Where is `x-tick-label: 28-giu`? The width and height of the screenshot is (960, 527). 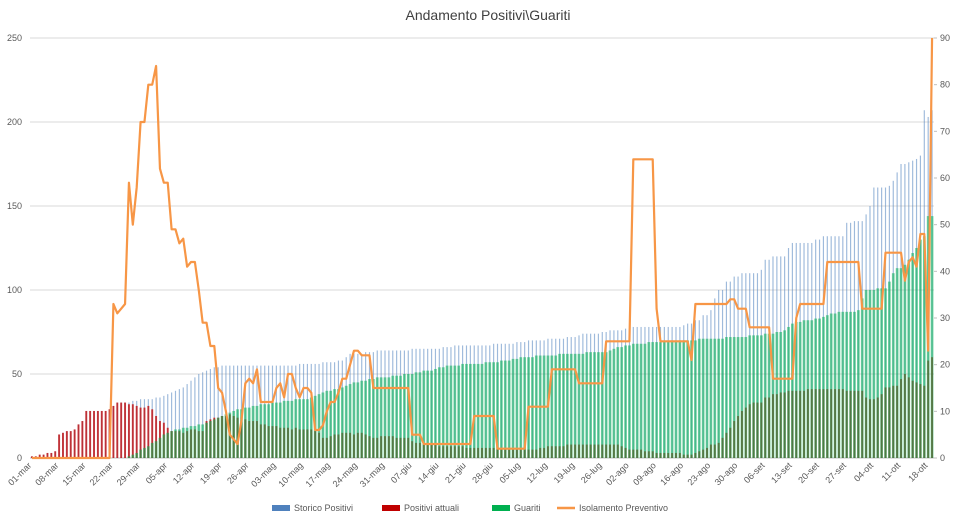
x-tick-label: 28-giu is located at coordinates (482, 472).